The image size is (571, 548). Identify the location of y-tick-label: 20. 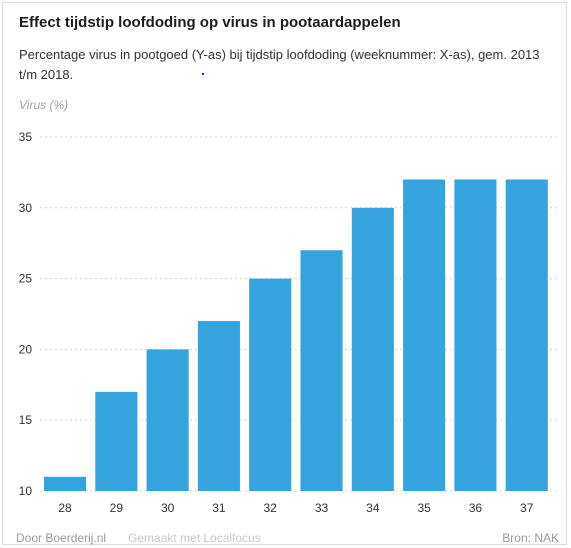
(26, 349).